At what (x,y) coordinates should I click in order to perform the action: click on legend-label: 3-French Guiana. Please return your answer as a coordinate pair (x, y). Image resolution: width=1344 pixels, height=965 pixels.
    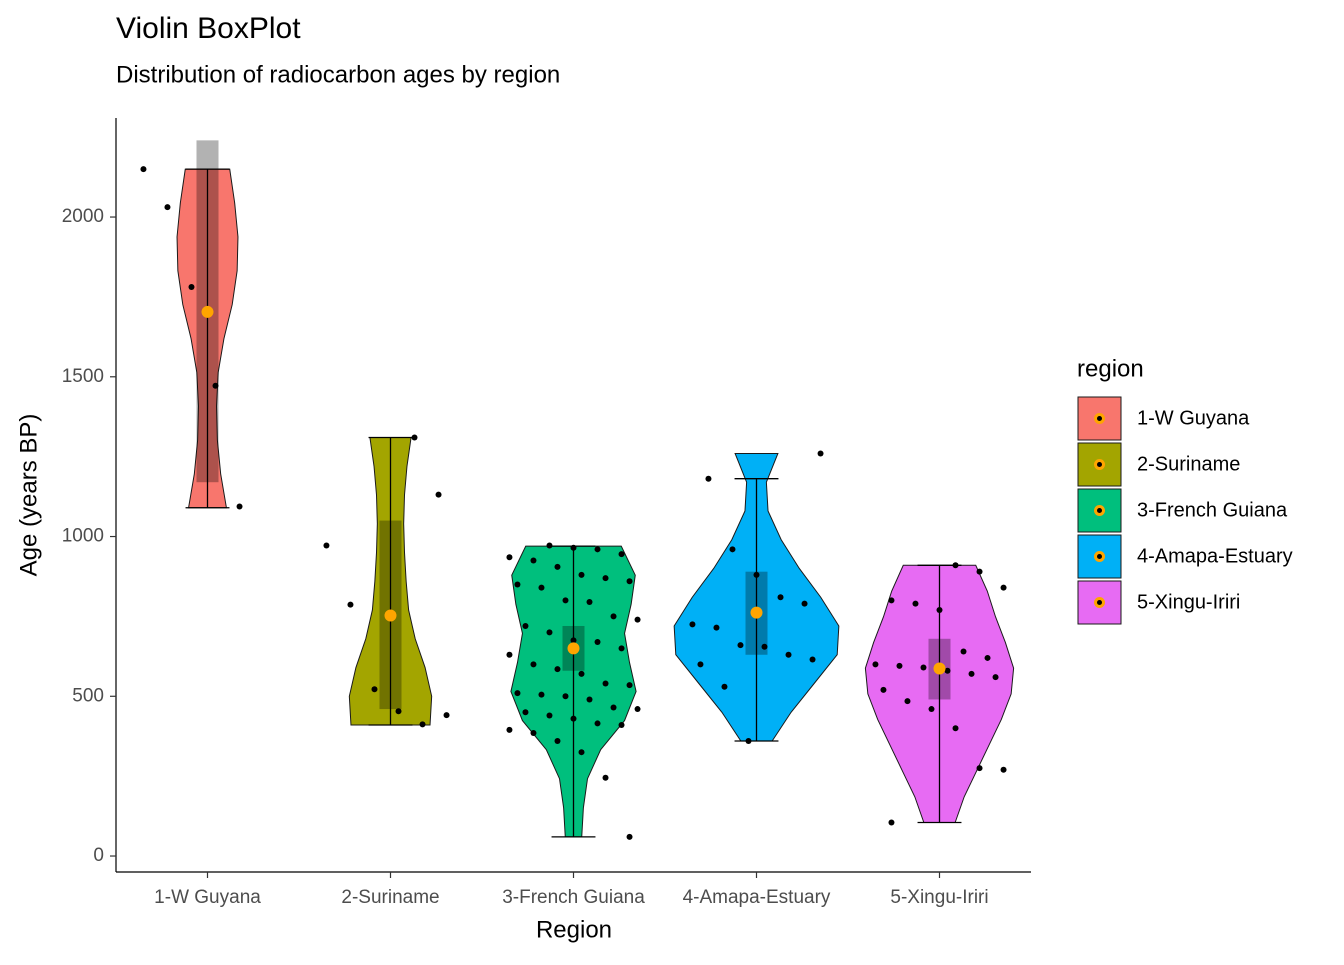
    Looking at the image, I should click on (1212, 510).